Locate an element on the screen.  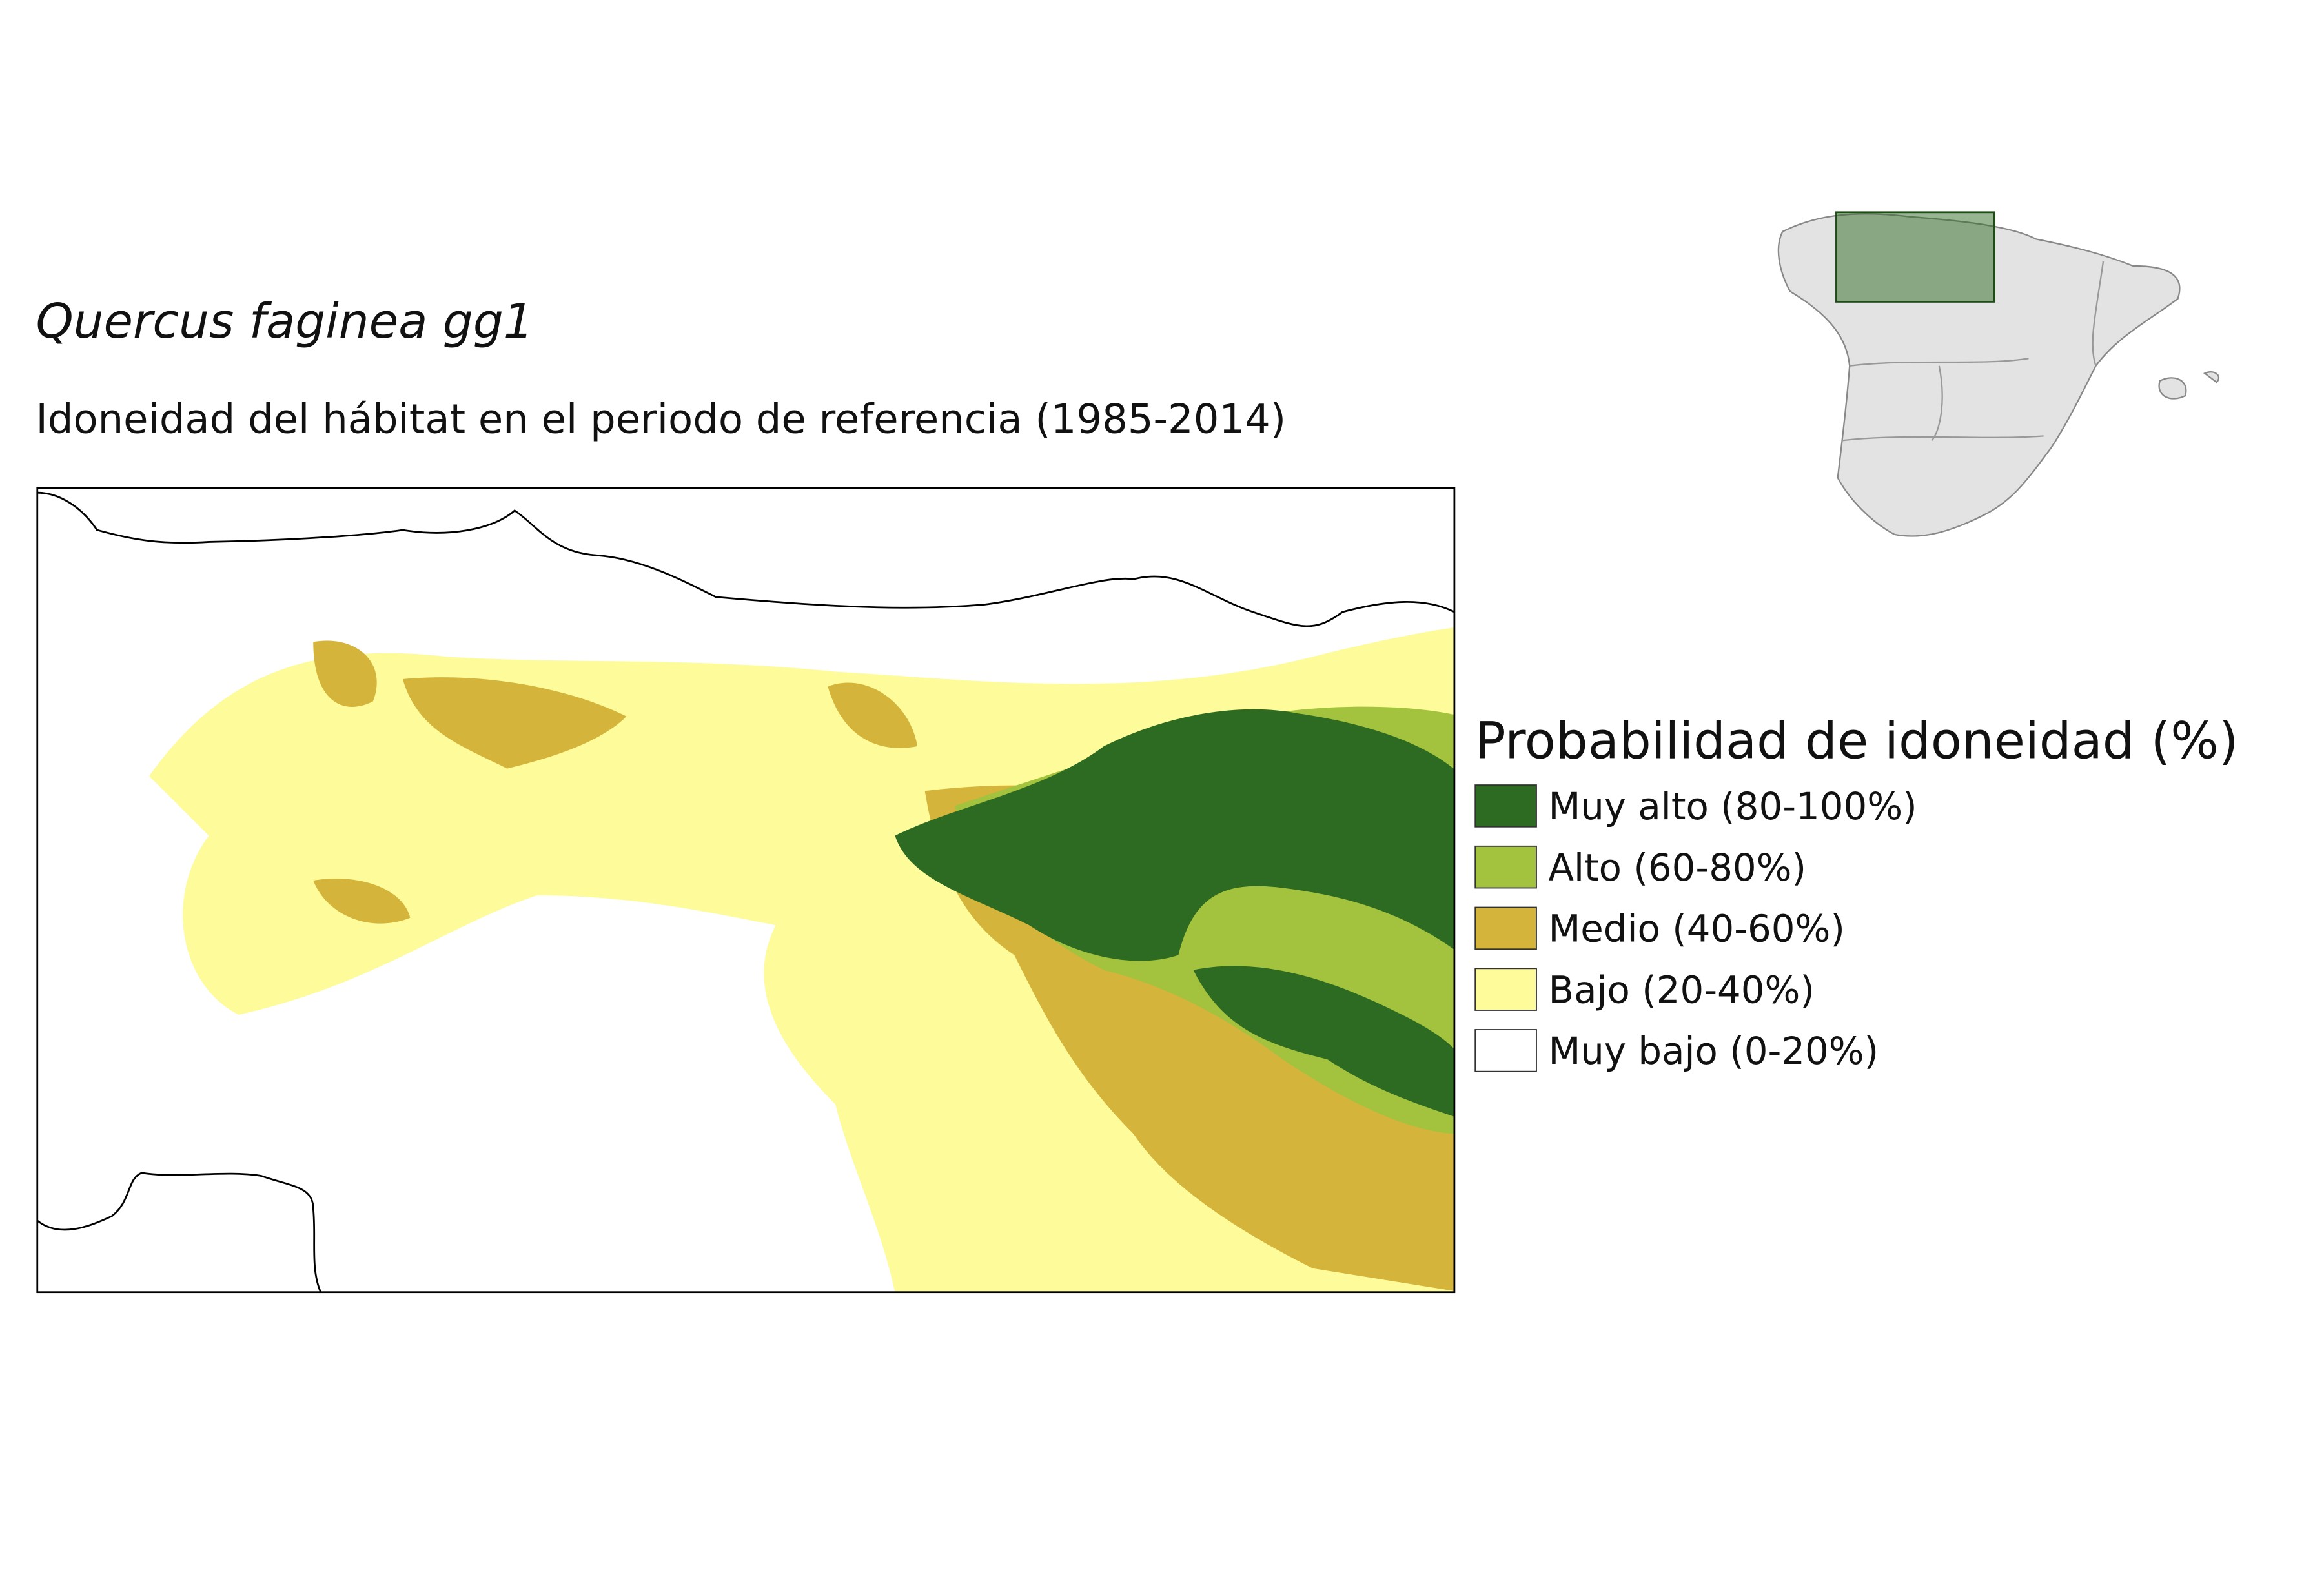
inset-map is located at coordinates (1998, 374).